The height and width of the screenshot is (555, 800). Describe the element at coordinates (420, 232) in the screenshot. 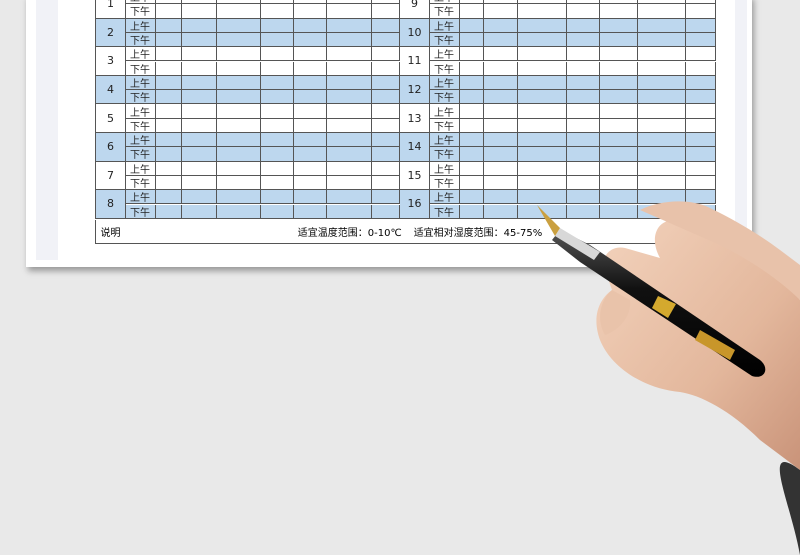

I see `note-cell: 适宜温度范围：0-10℃ 适宜相对湿度范围：45-75%` at that location.